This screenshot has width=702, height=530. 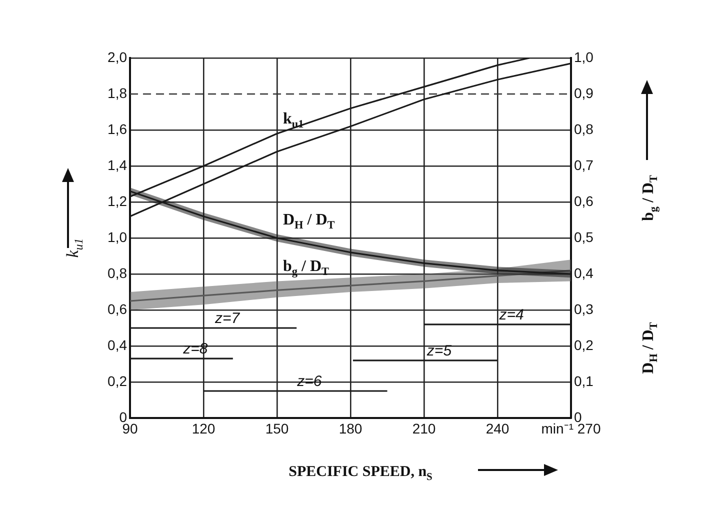 I want to click on y2-tick-label: 0,9, so click(x=584, y=92).